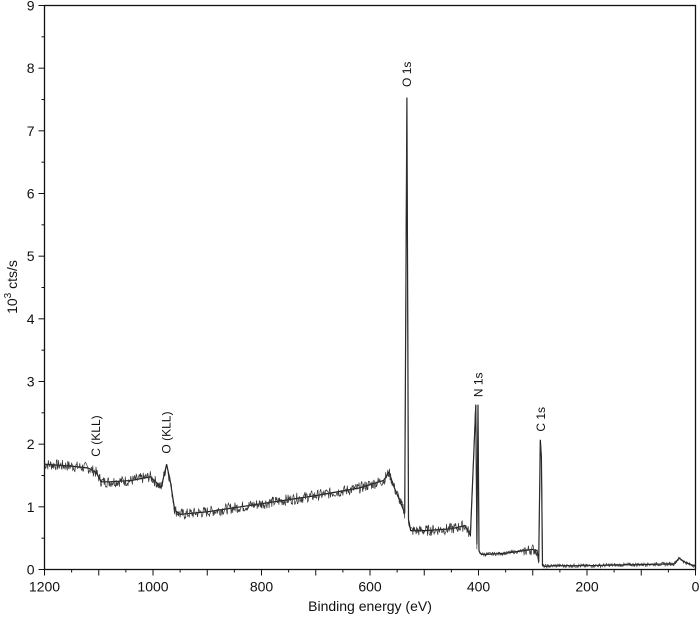 This screenshot has width=700, height=619. I want to click on peak-label-c-1s: C 1s, so click(541, 419).